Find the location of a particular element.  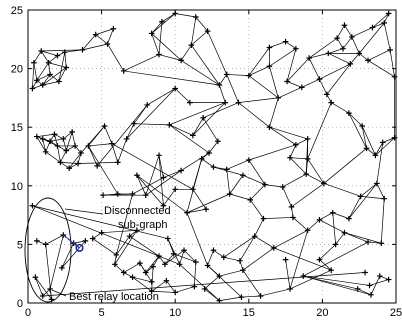

y-tick-label: 15 is located at coordinates (17, 128).